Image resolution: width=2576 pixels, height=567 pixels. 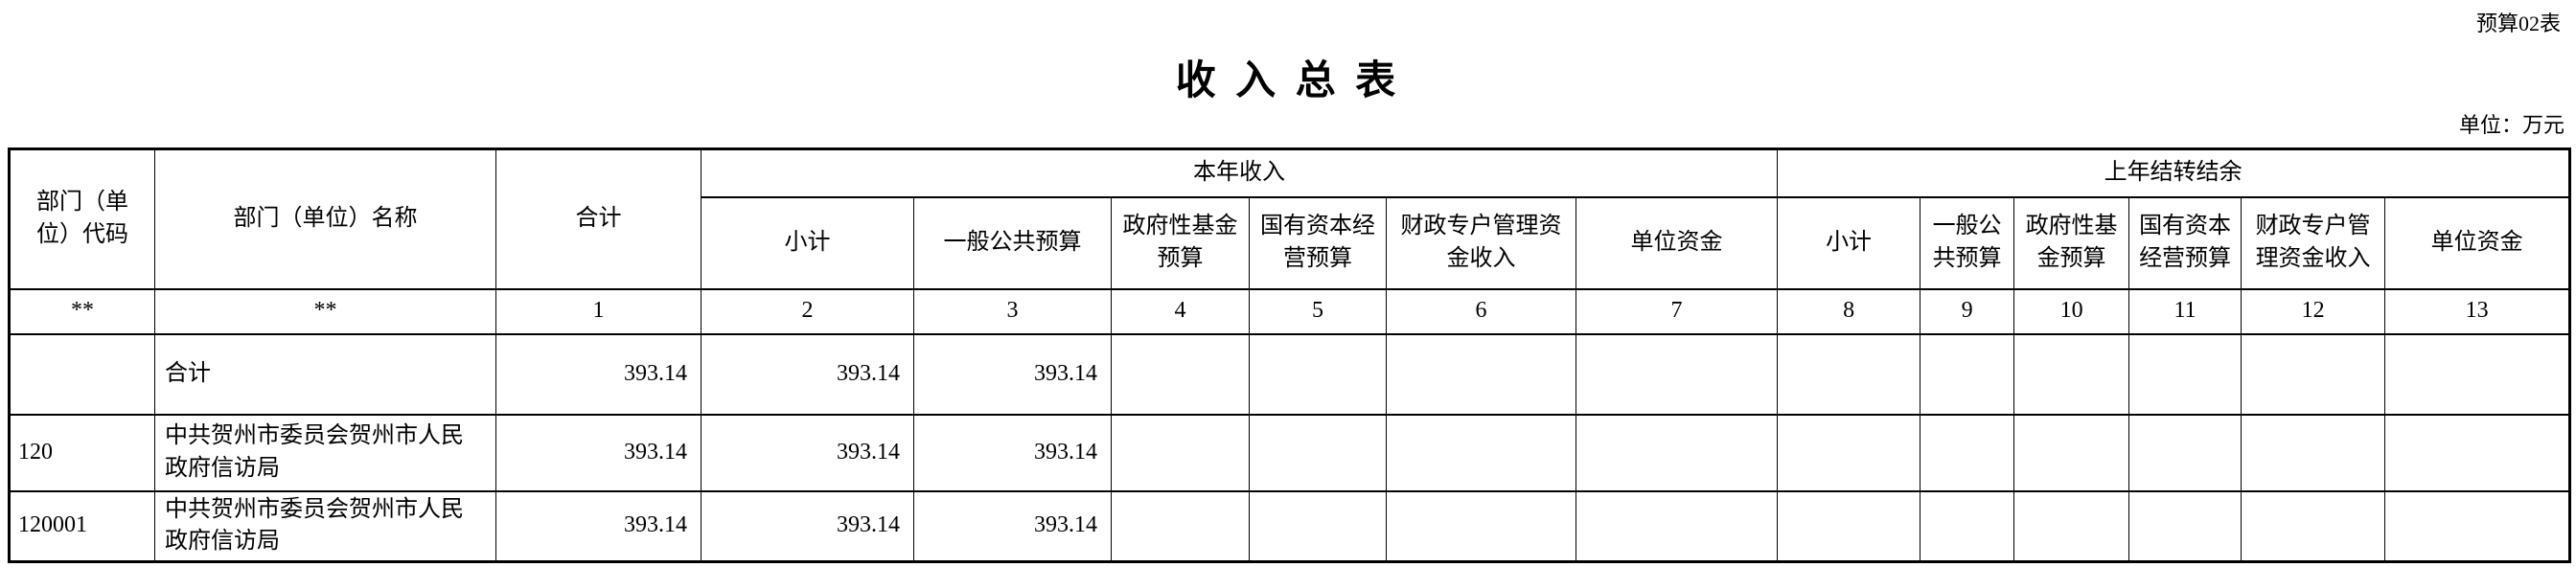 What do you see at coordinates (1318, 242) in the screenshot?
I see `header-cy-state-capital-budget: 国有资本经营预算` at bounding box center [1318, 242].